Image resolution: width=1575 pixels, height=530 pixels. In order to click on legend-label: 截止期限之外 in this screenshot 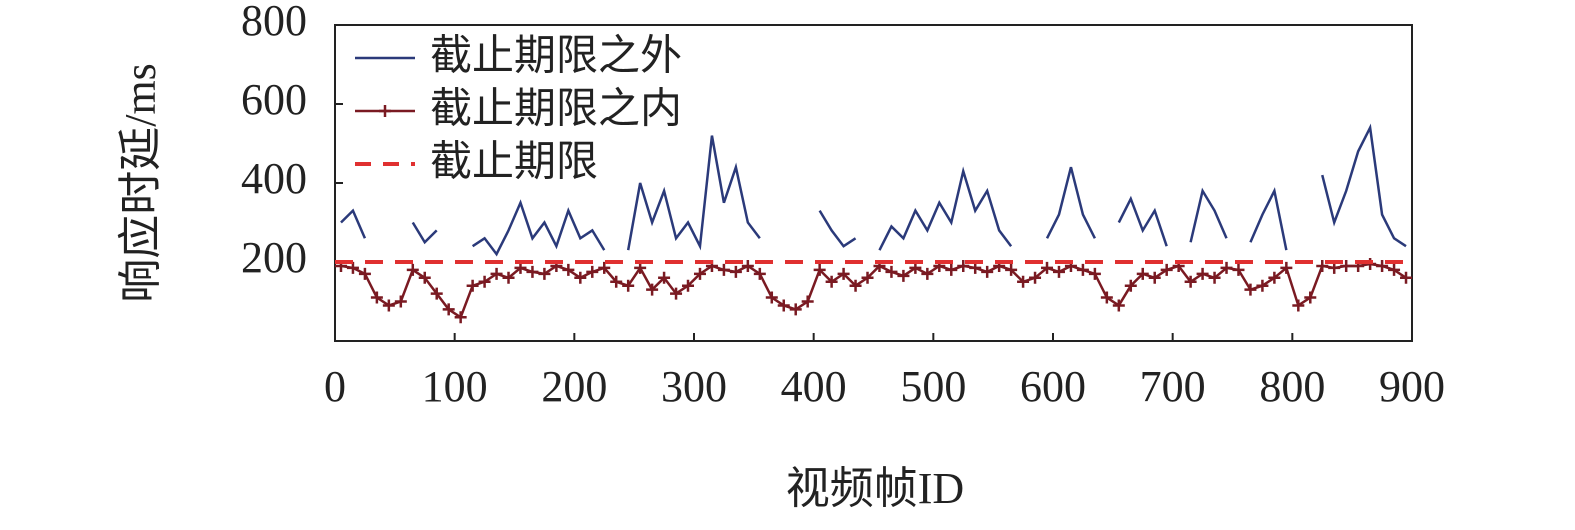, I will do `click(556, 55)`.